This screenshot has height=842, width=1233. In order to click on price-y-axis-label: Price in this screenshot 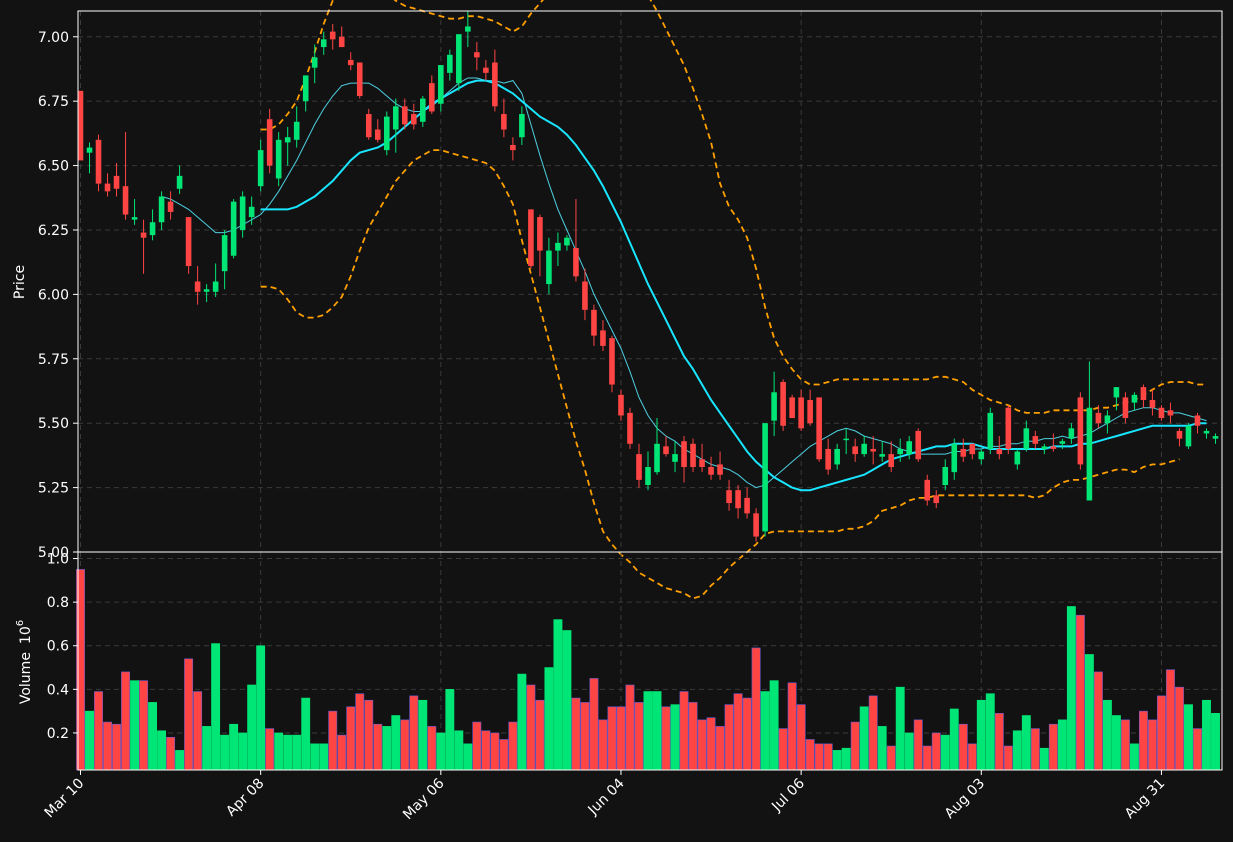, I will do `click(20, 282)`.